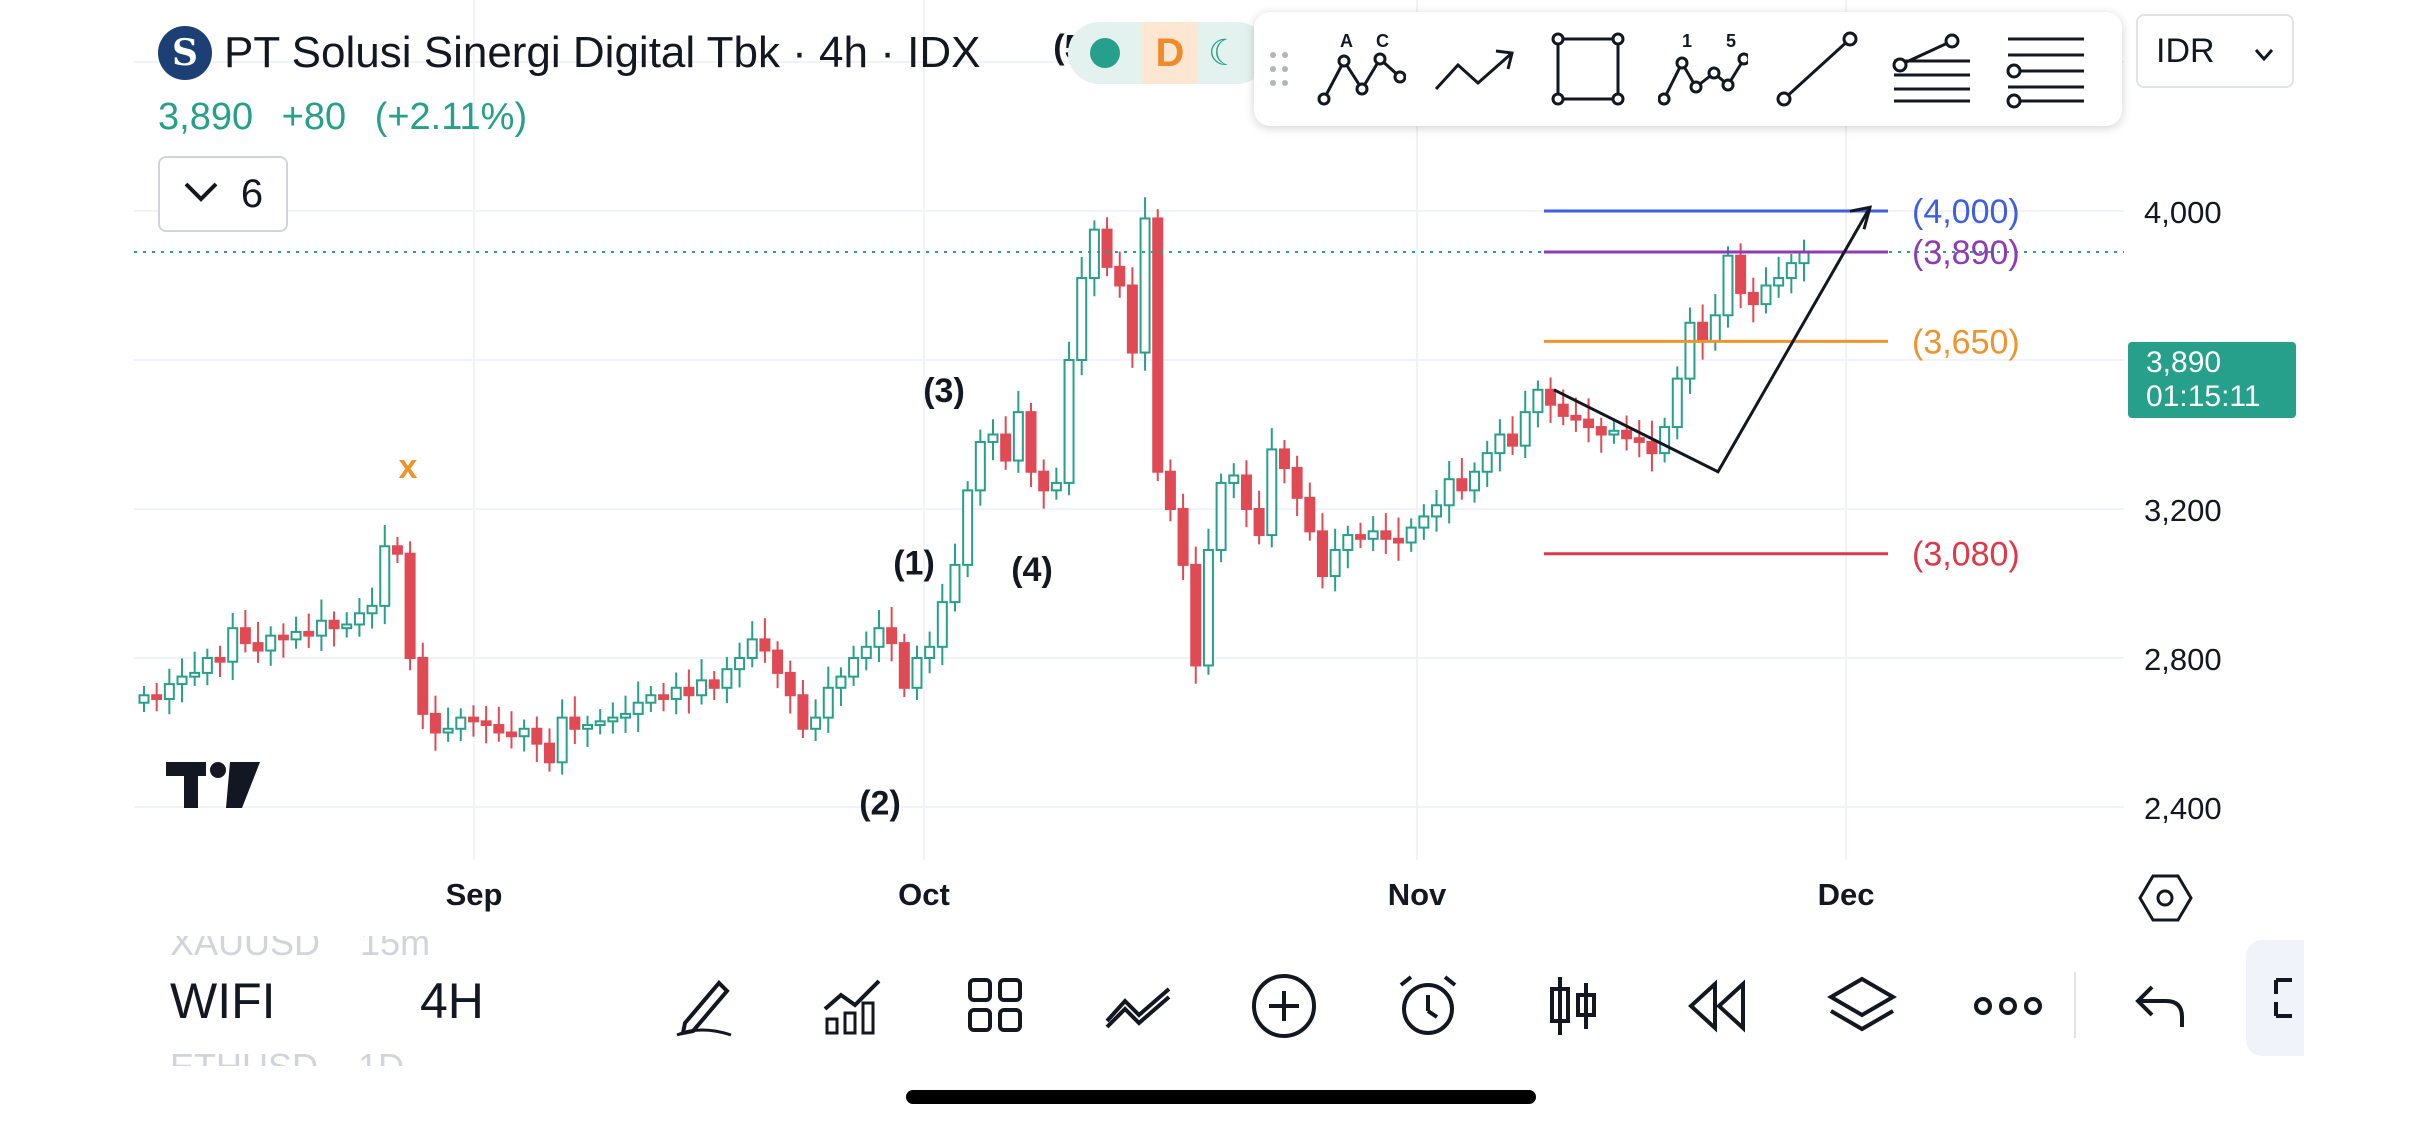 This screenshot has height=1125, width=2436. Describe the element at coordinates (2045, 69) in the screenshot. I see `horizontal-lines-tool-button` at that location.